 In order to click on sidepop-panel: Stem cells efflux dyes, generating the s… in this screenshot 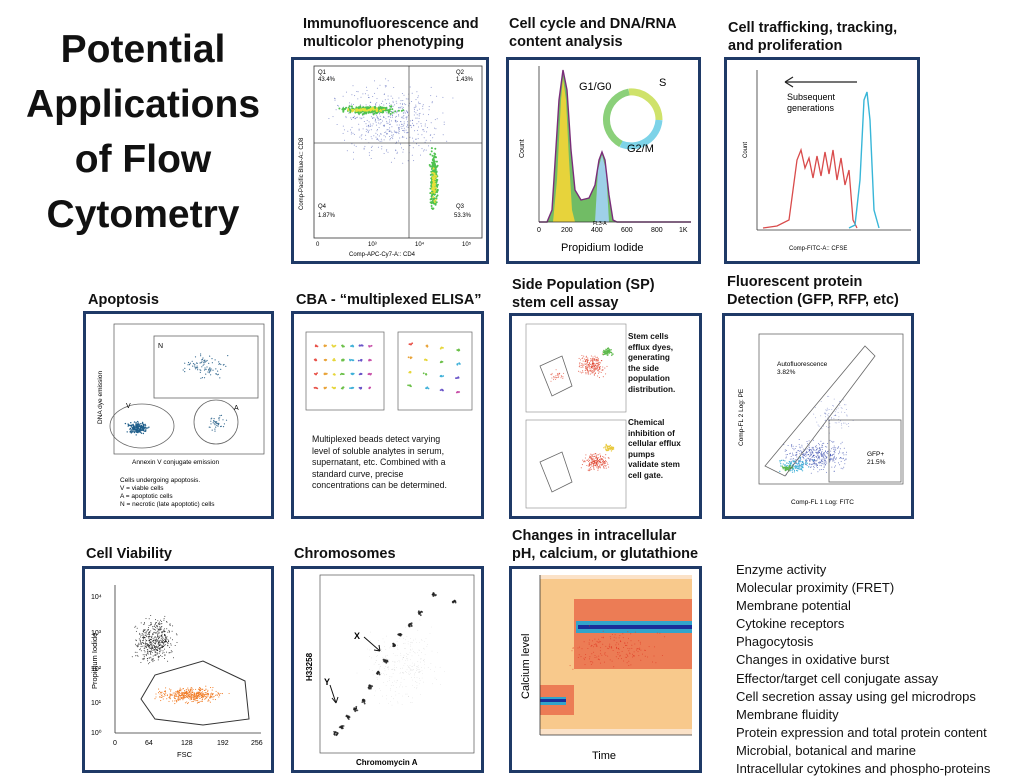, I will do `click(605, 416)`.